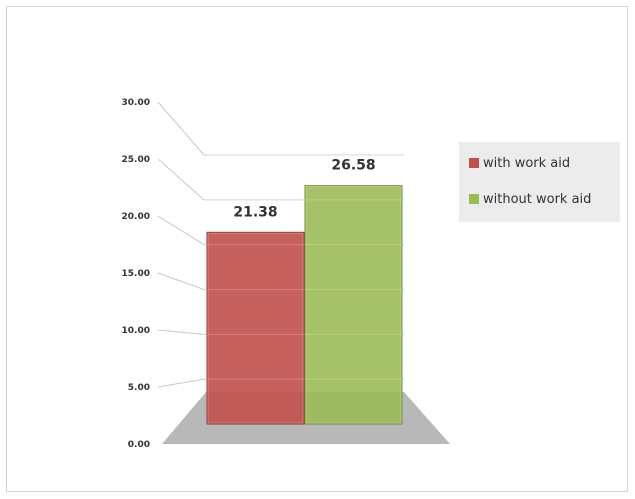 The width and height of the screenshot is (635, 499). Describe the element at coordinates (139, 445) in the screenshot. I see `y-tick-label: 0.00` at that location.